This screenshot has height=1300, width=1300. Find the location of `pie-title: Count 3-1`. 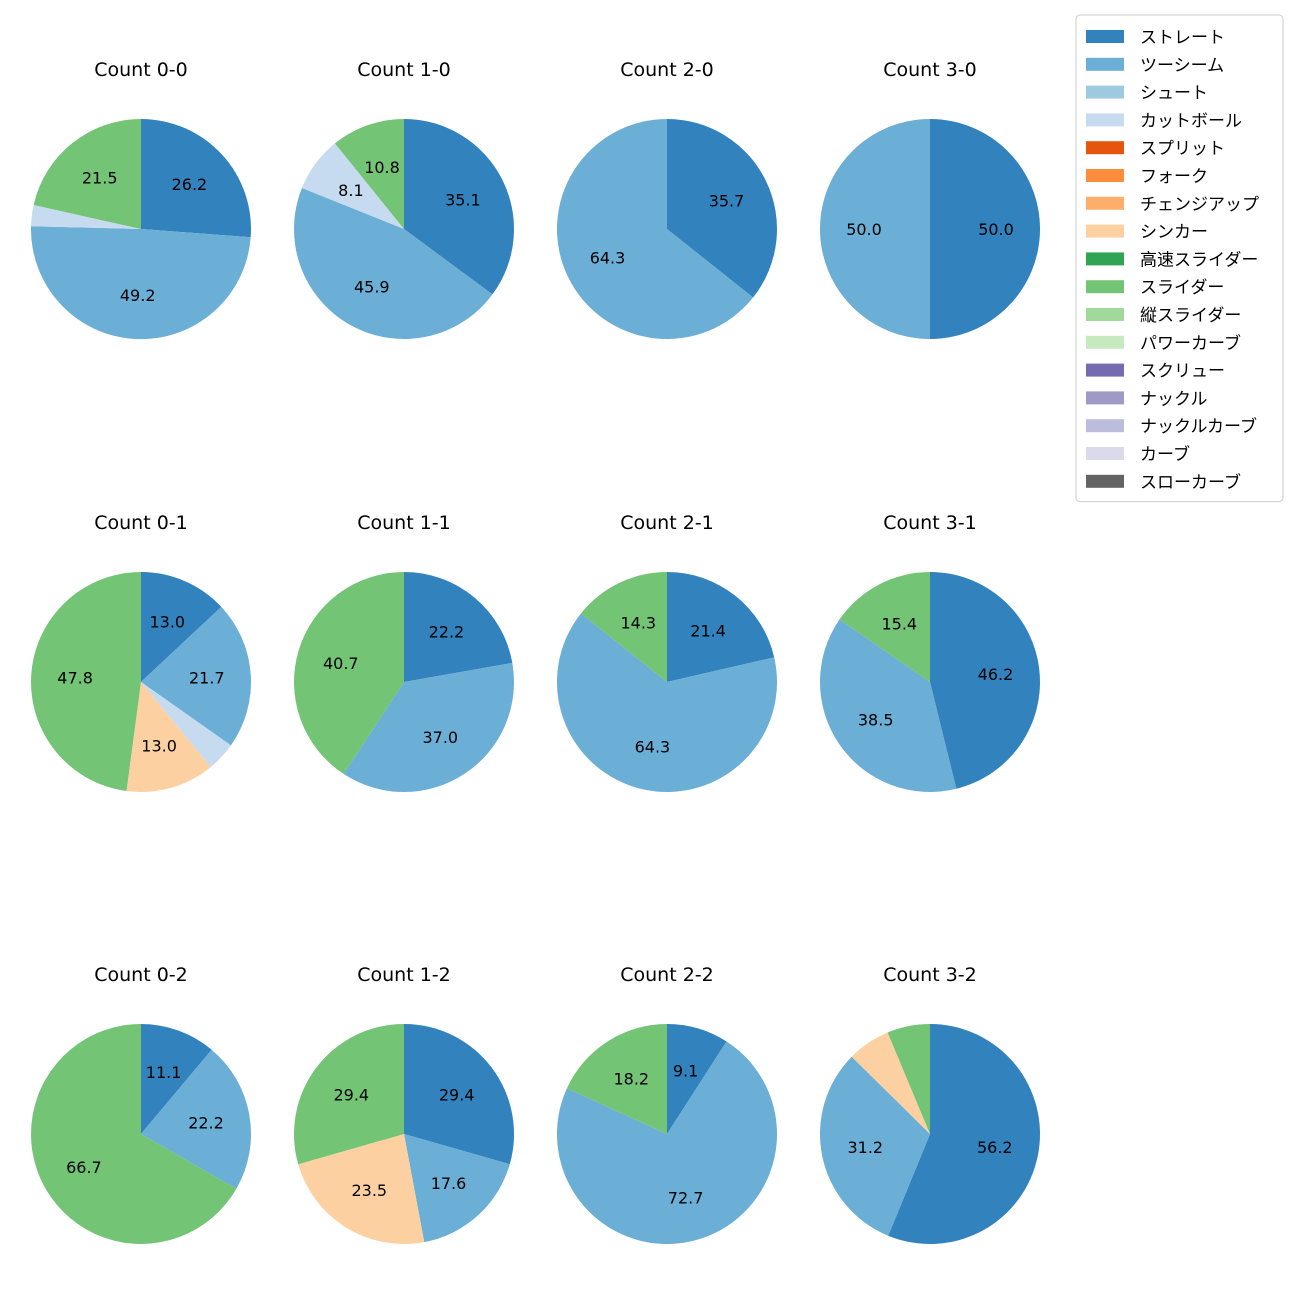

pie-title: Count 3-1 is located at coordinates (930, 523).